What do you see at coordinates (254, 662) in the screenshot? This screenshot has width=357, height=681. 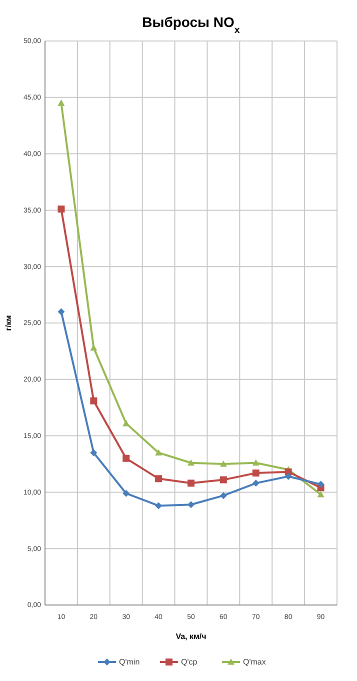 I see `legend-label: Q'max` at bounding box center [254, 662].